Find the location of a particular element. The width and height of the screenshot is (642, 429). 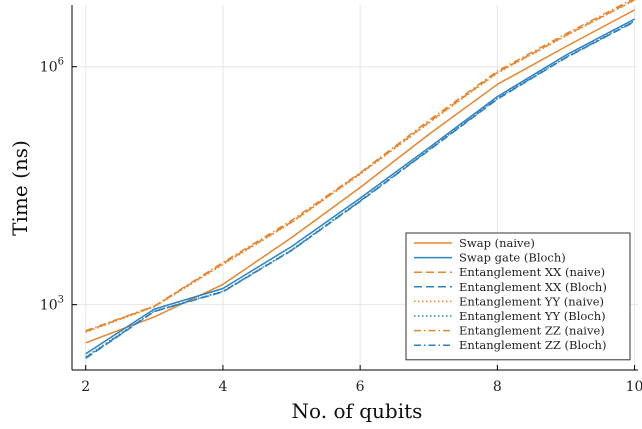

x-tick-label: 4 is located at coordinates (222, 387).